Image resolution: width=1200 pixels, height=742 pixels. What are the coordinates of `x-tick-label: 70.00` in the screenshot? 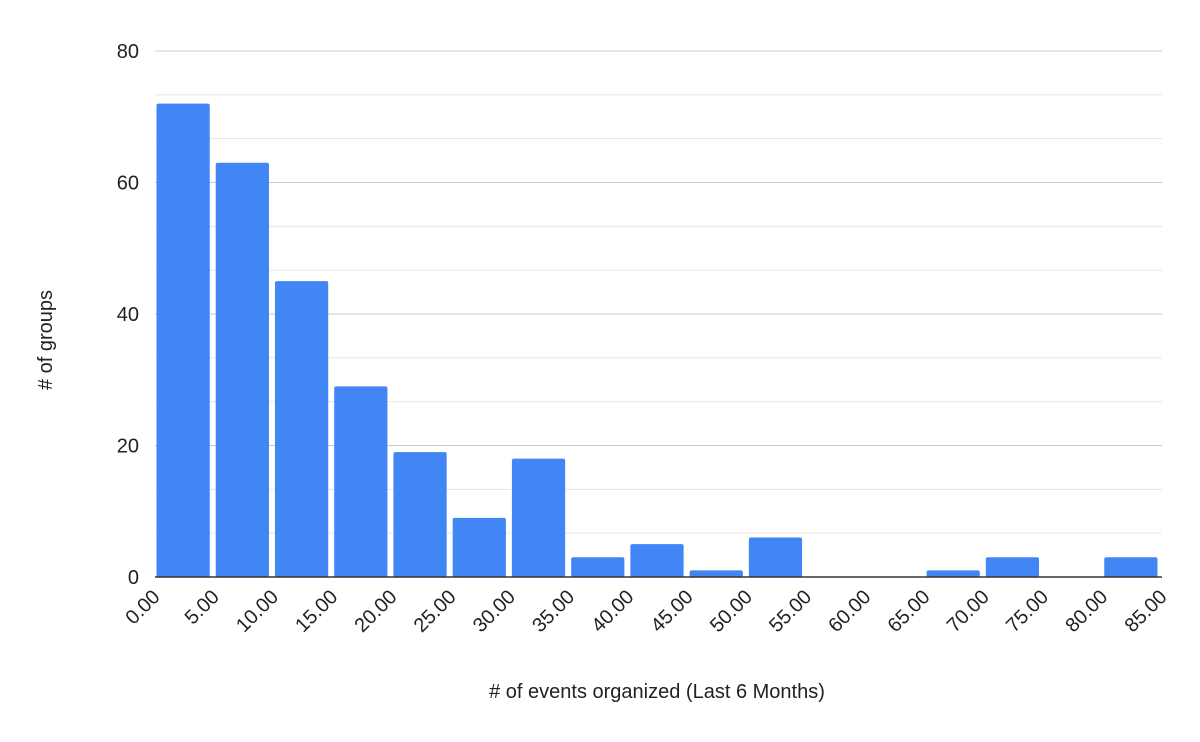 It's located at (968, 611).